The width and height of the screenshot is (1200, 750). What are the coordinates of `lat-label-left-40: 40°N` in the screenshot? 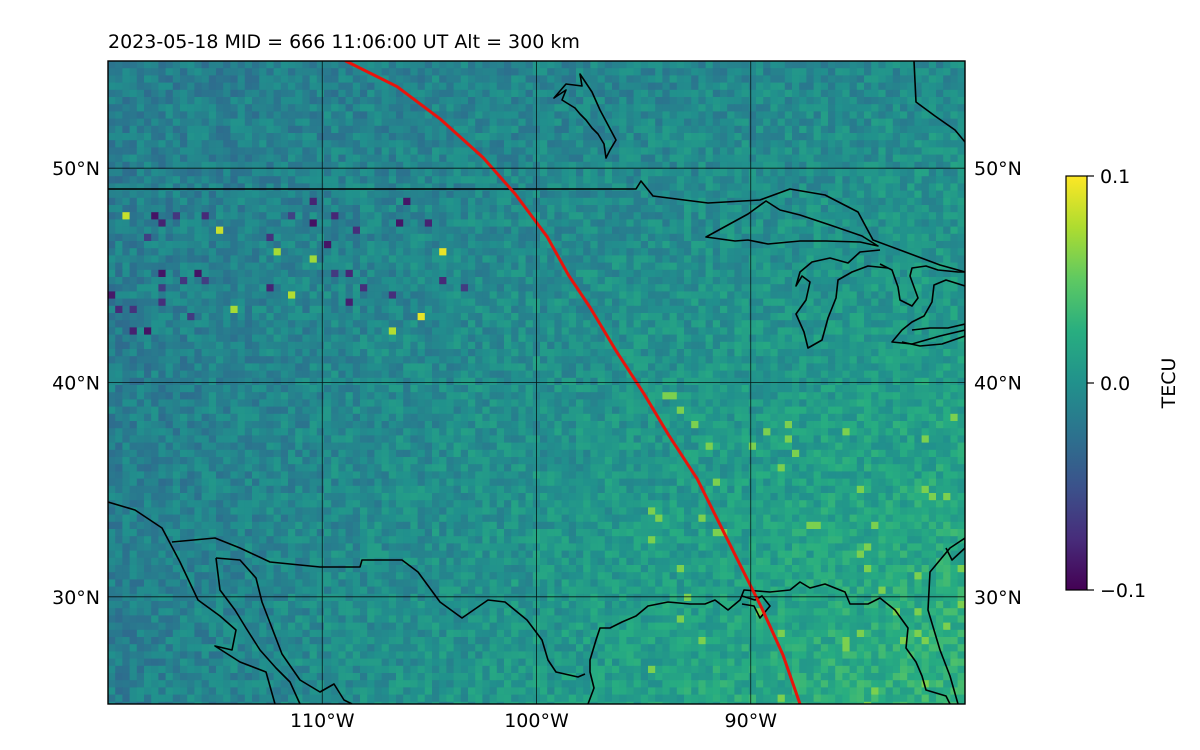 It's located at (76, 384).